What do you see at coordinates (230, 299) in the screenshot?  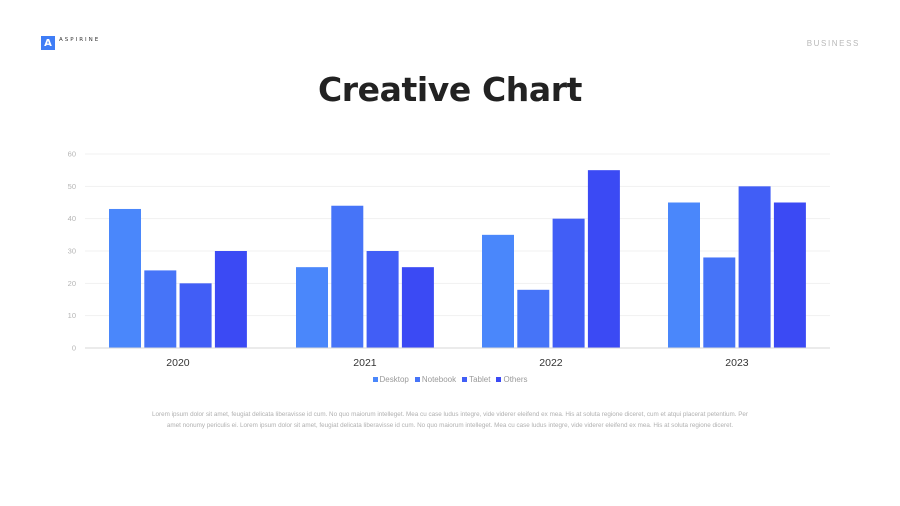 I see `bar-others-2020` at bounding box center [230, 299].